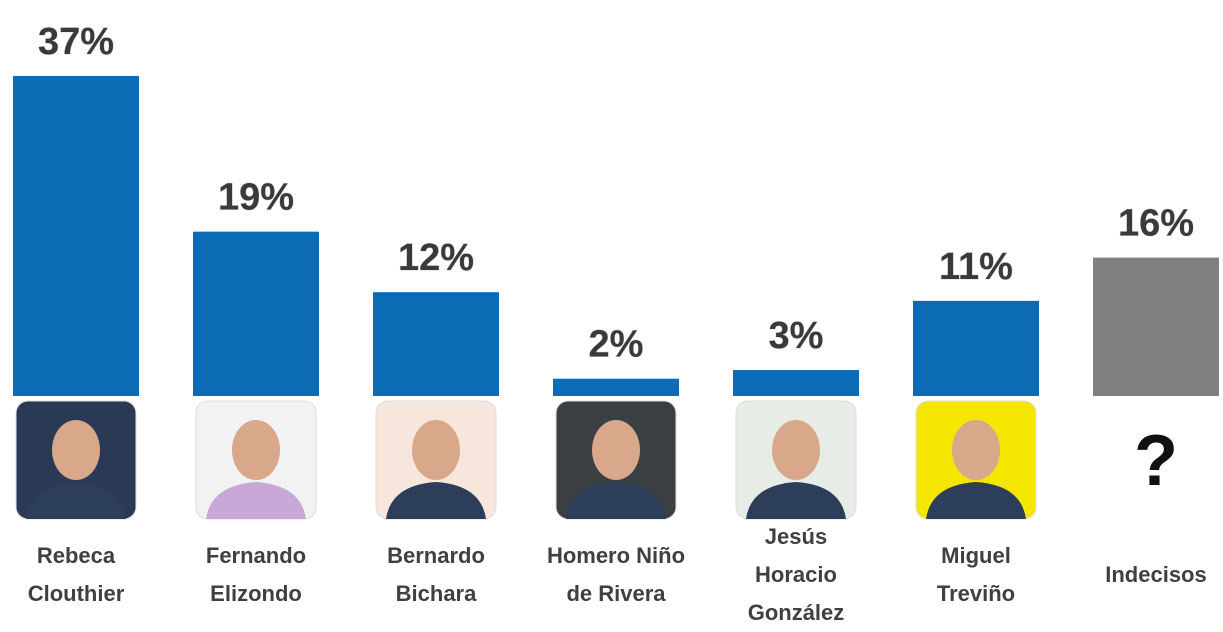 The image size is (1223, 632). I want to click on category-label: Fernando Elizondo, so click(256, 574).